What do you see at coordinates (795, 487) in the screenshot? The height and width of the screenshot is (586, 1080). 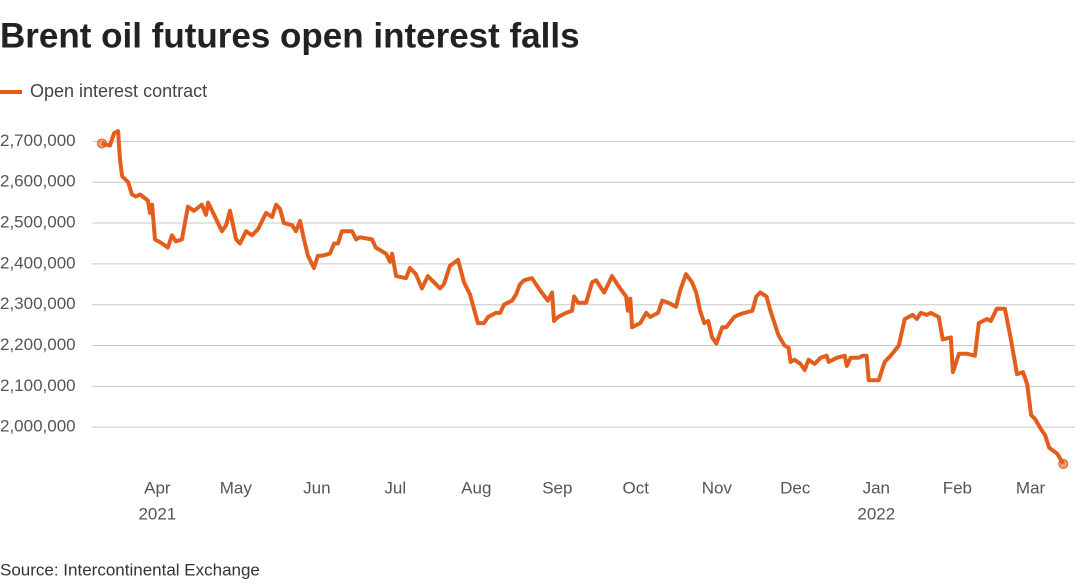 I see `x-tick-label: Dec` at bounding box center [795, 487].